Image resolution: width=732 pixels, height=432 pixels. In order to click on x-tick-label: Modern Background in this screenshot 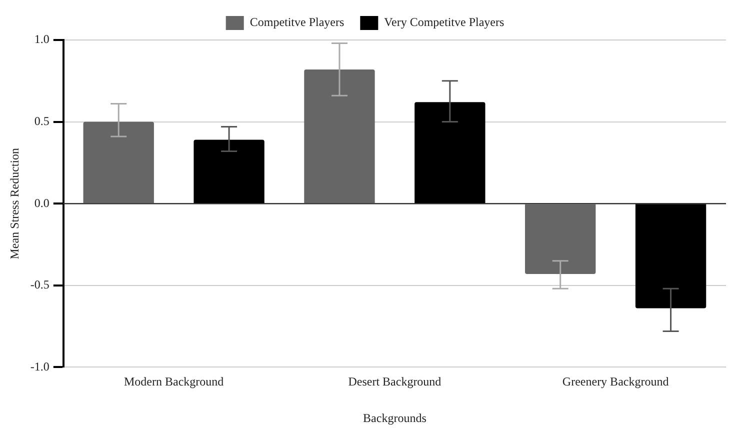, I will do `click(174, 381)`.